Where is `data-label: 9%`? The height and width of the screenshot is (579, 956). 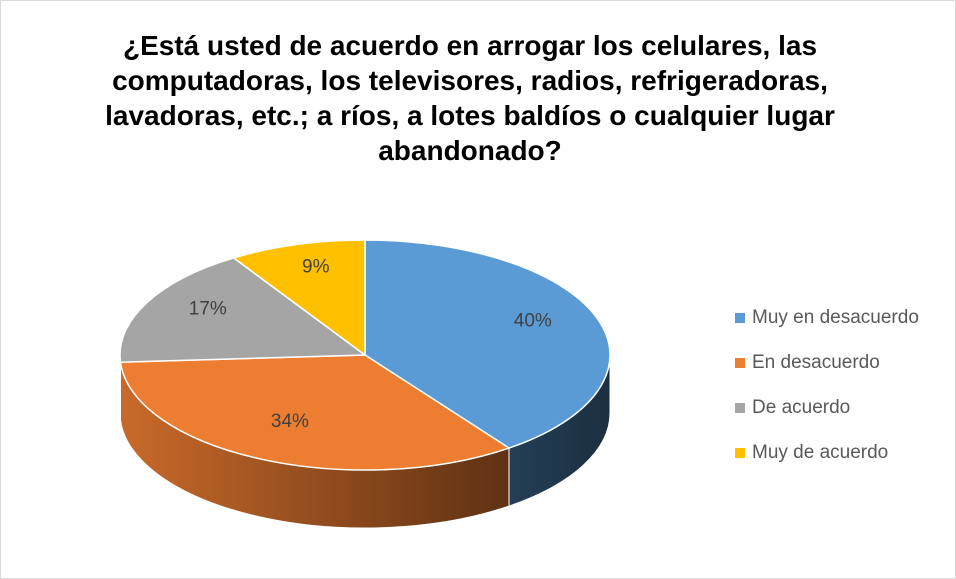
data-label: 9% is located at coordinates (316, 267).